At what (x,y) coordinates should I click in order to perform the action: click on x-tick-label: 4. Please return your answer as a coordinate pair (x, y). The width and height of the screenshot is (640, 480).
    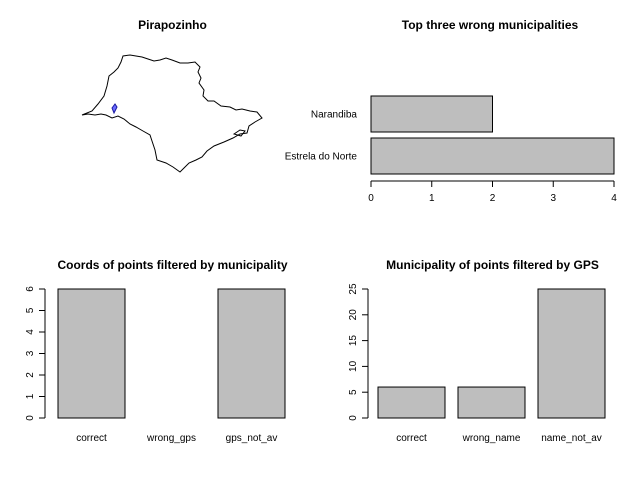
    Looking at the image, I should click on (614, 198).